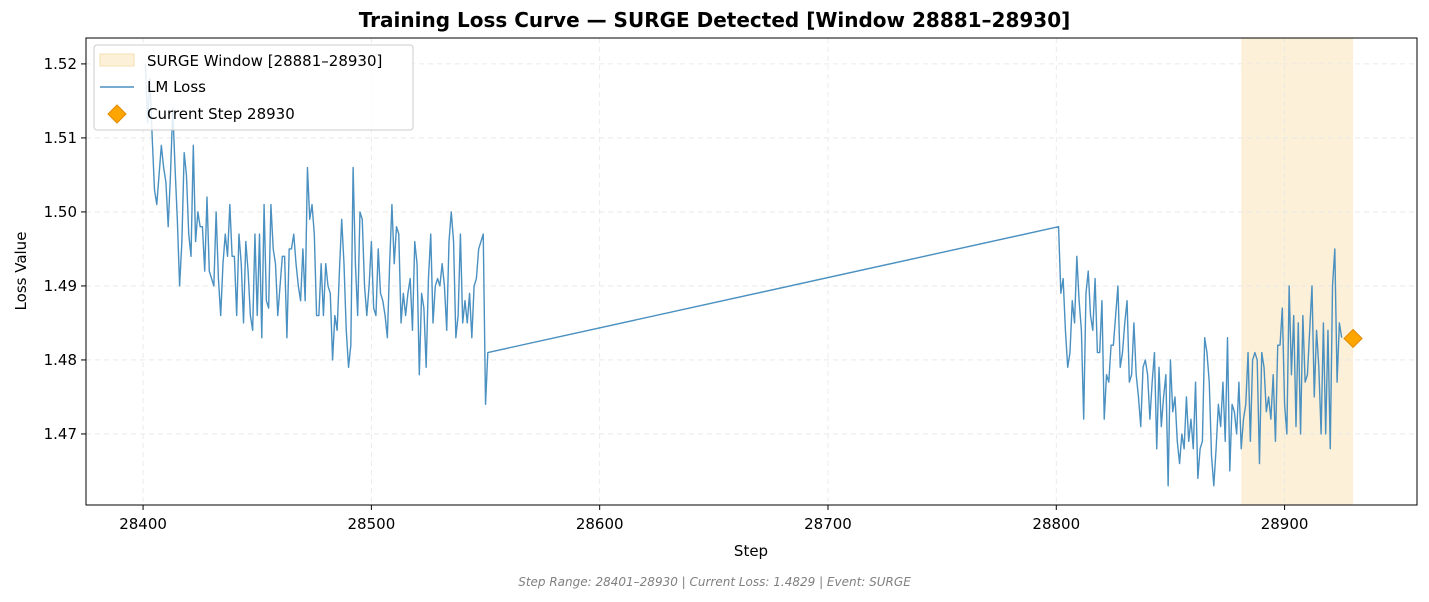 This screenshot has height=602, width=1429. What do you see at coordinates (60, 286) in the screenshot?
I see `y-tick-label: 1.49` at bounding box center [60, 286].